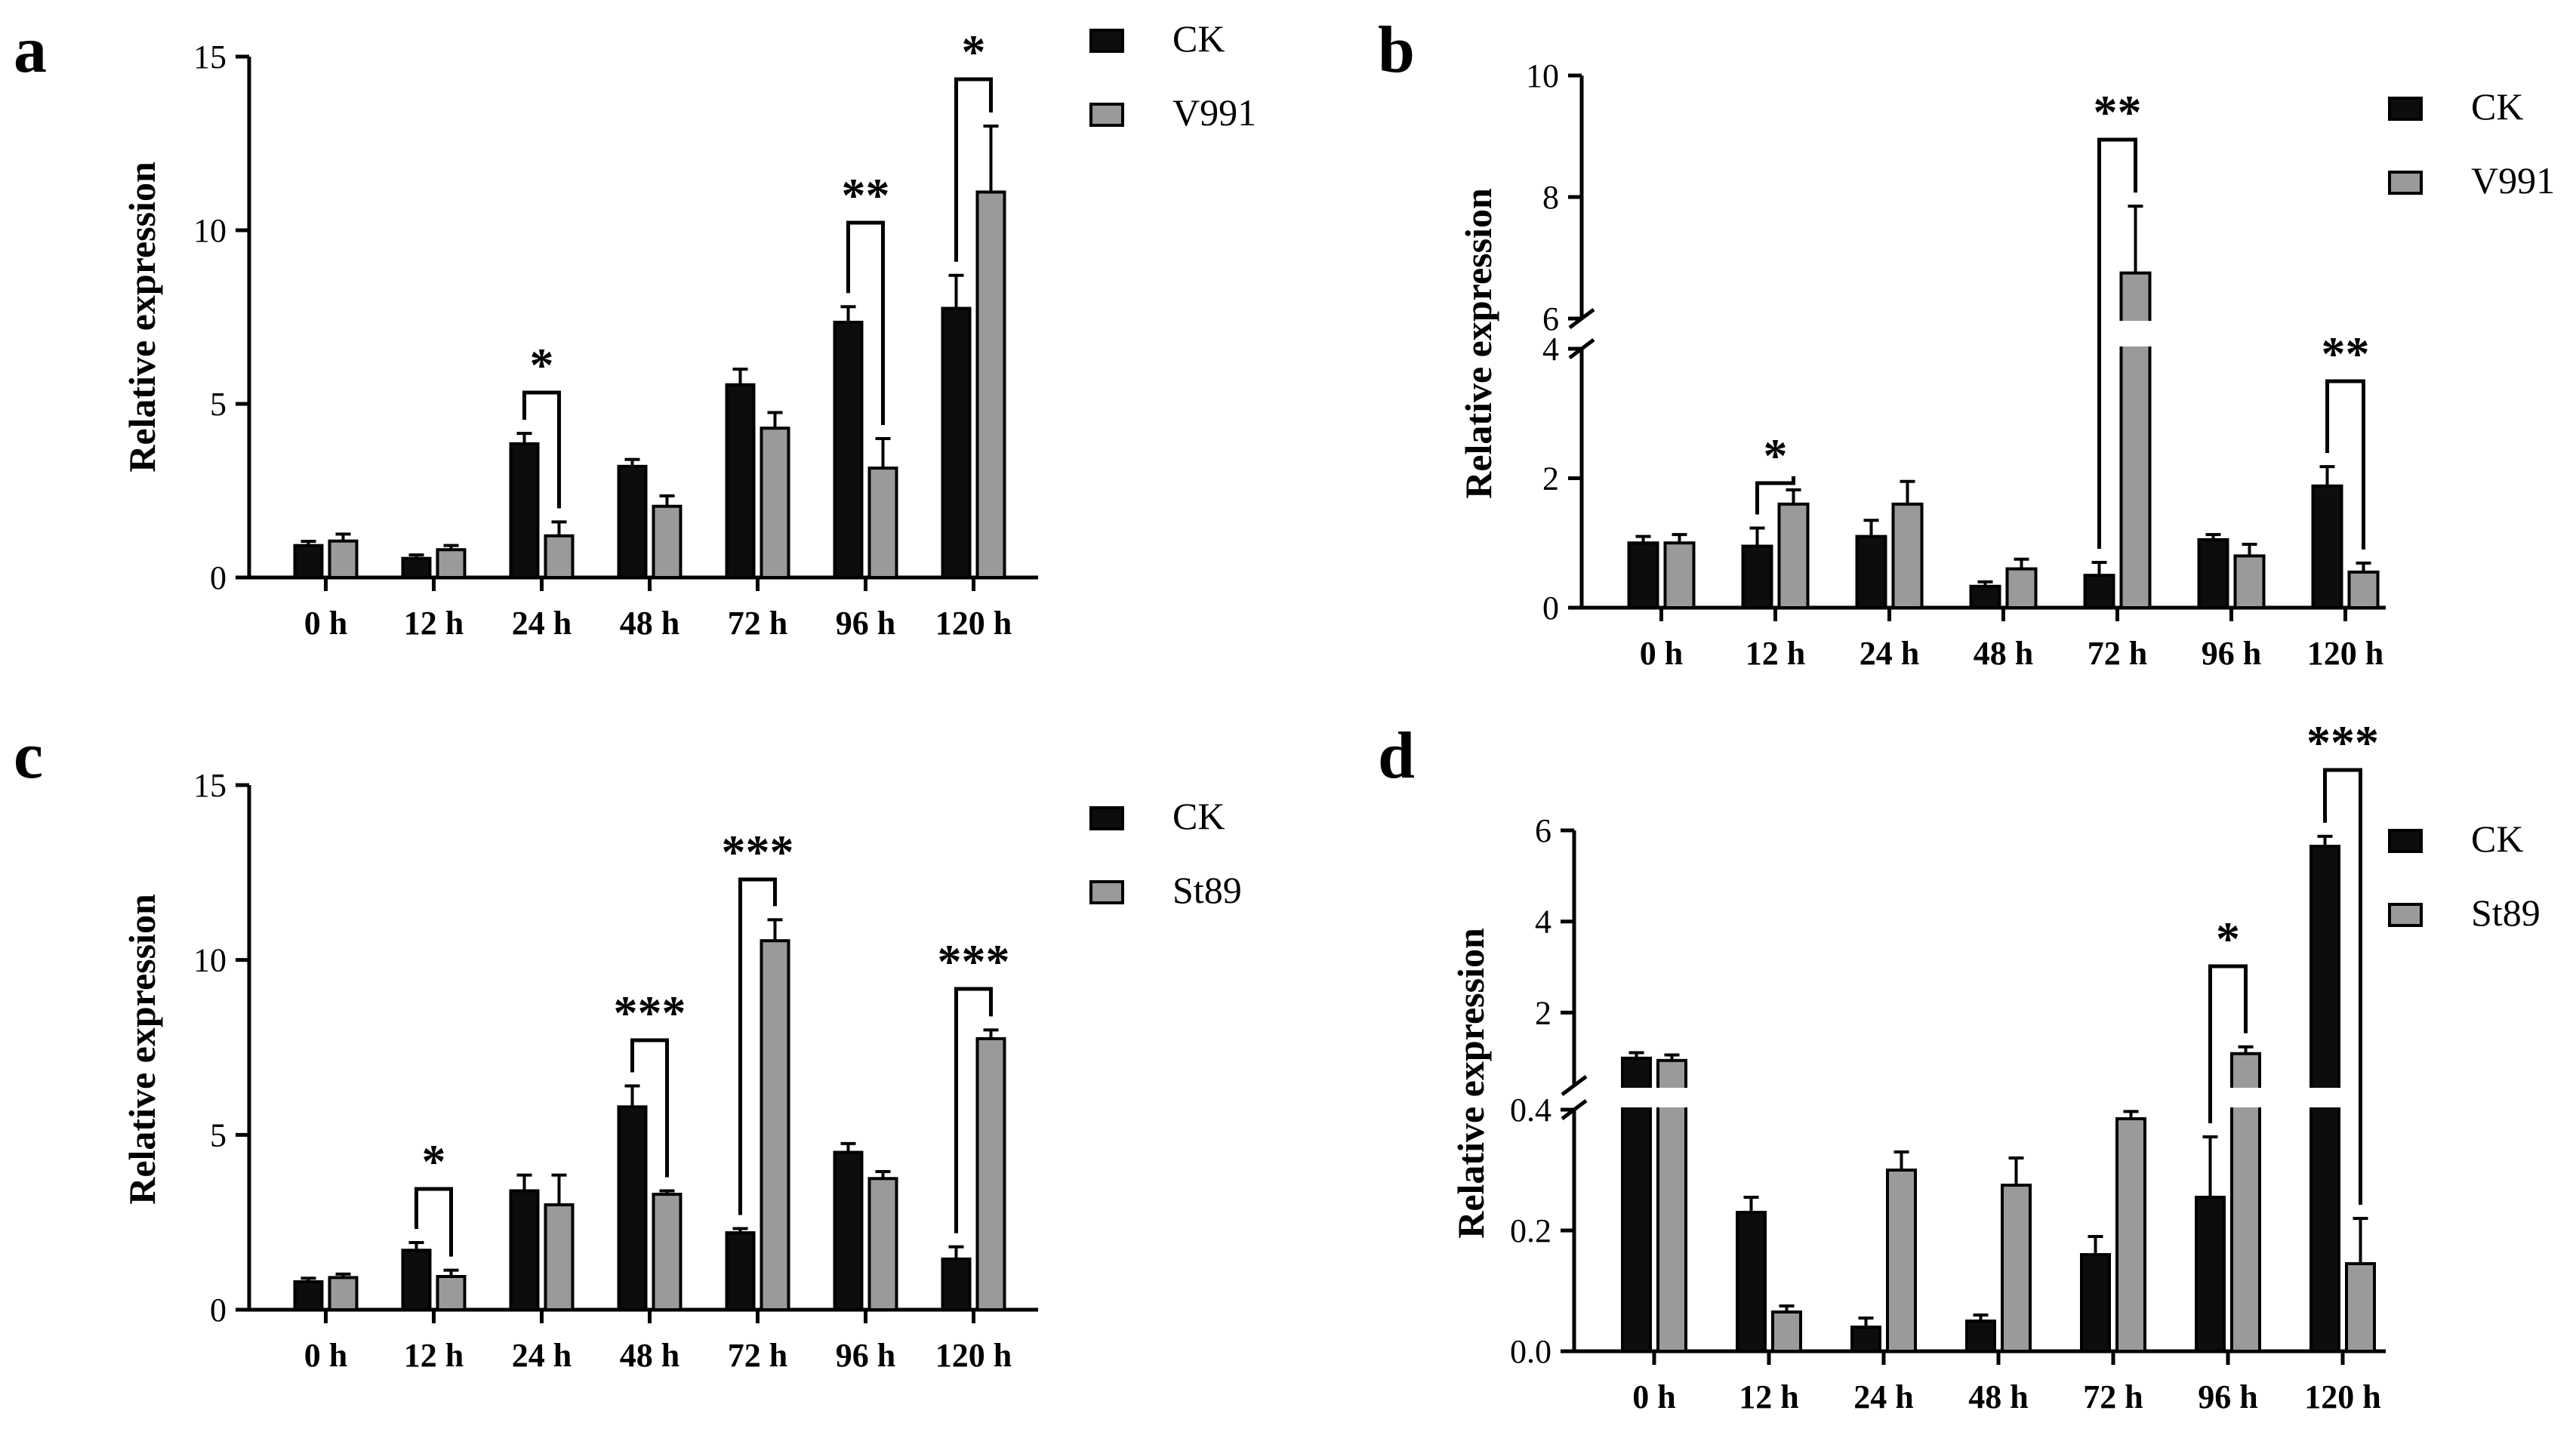 This screenshot has width=2576, height=1429. I want to click on y-tick-label: 6, so click(1550, 319).